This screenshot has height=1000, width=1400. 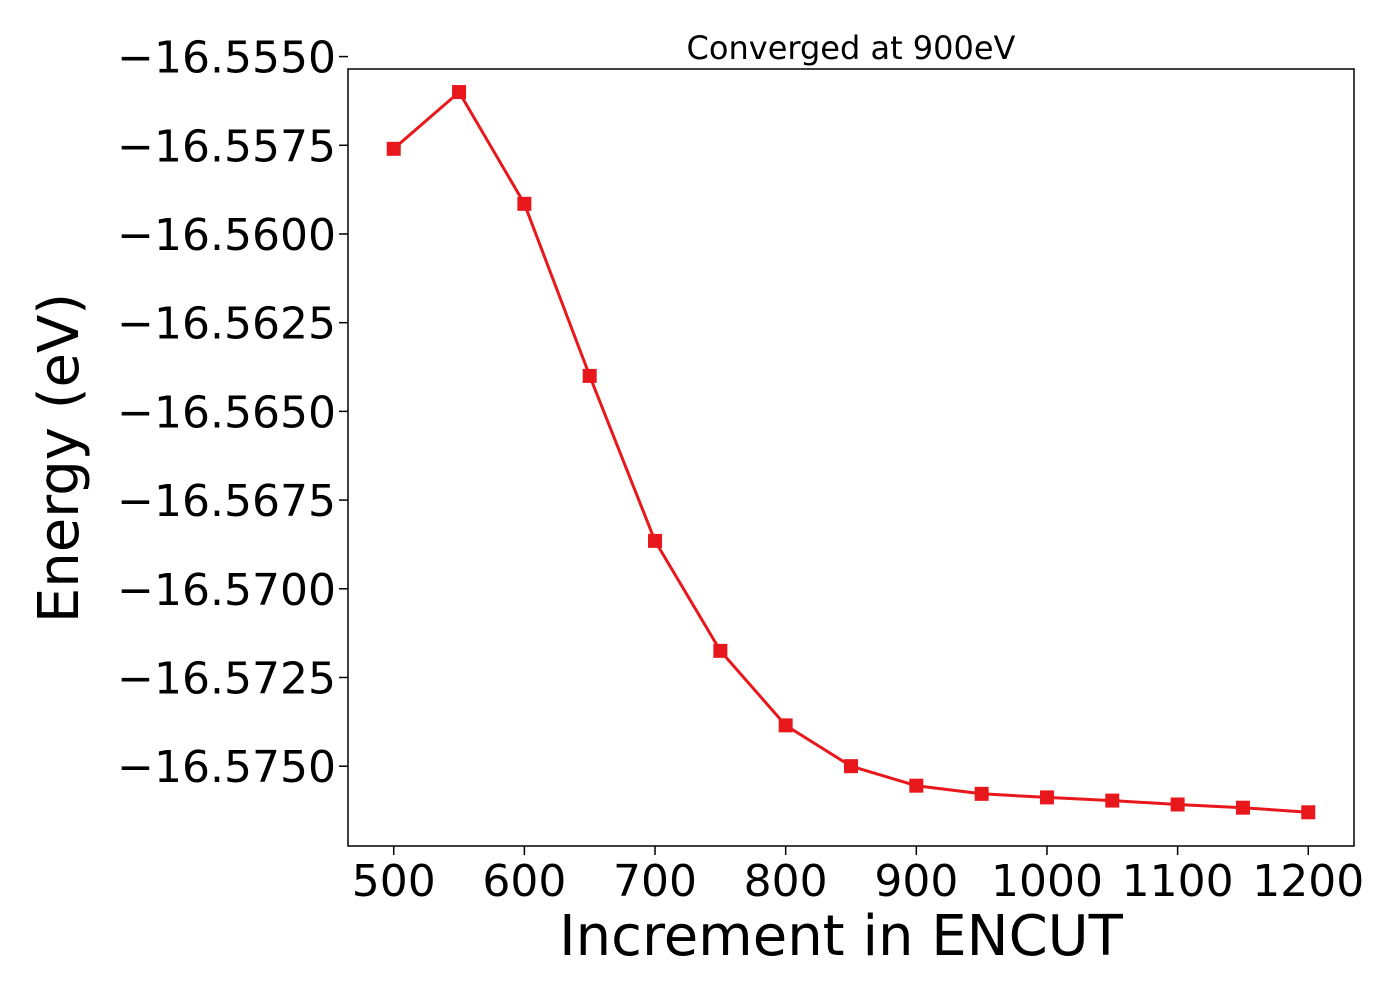 I want to click on y-tick-label: −16.5600, so click(x=226, y=235).